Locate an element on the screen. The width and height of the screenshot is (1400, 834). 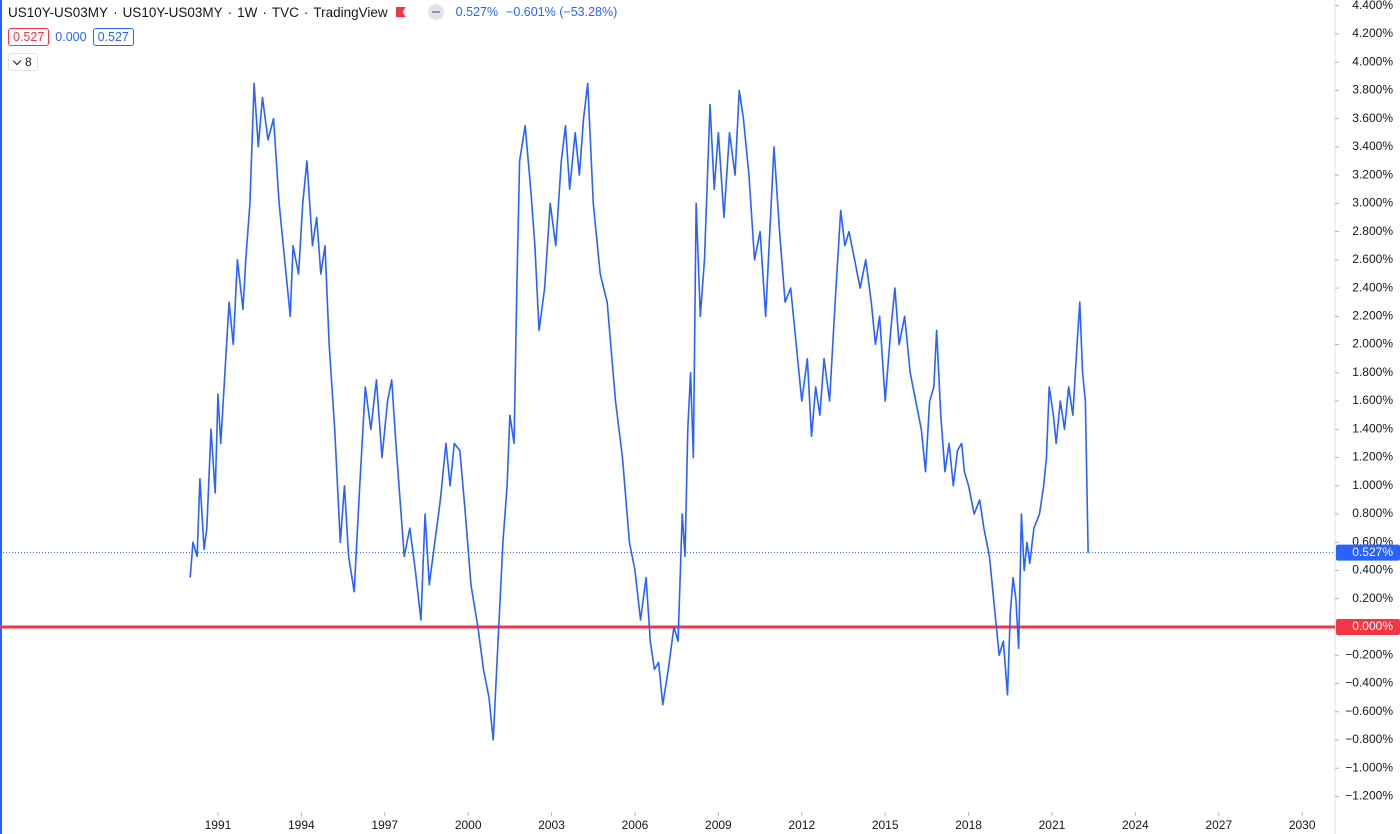
y-tick-label: 1.400% is located at coordinates (1372, 428).